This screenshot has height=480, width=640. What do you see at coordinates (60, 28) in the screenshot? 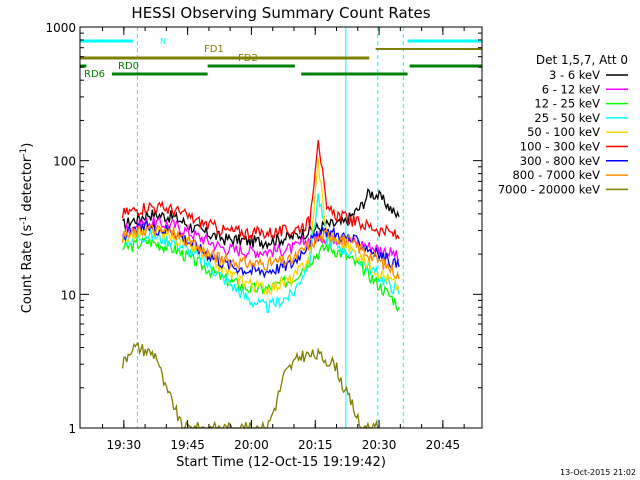
I see `y-tick-label-3: 1000` at bounding box center [60, 28].